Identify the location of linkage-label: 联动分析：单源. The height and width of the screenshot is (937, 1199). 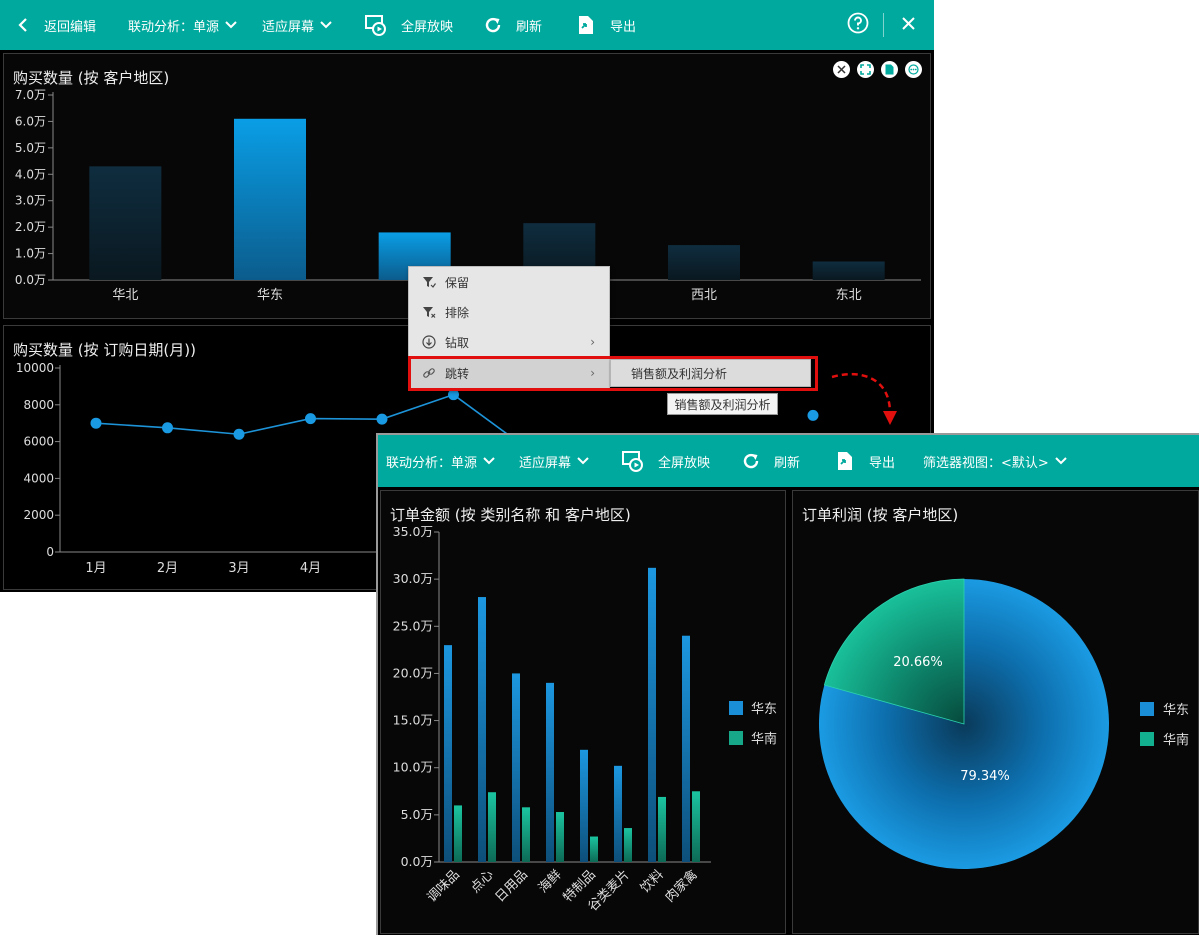
(432, 463).